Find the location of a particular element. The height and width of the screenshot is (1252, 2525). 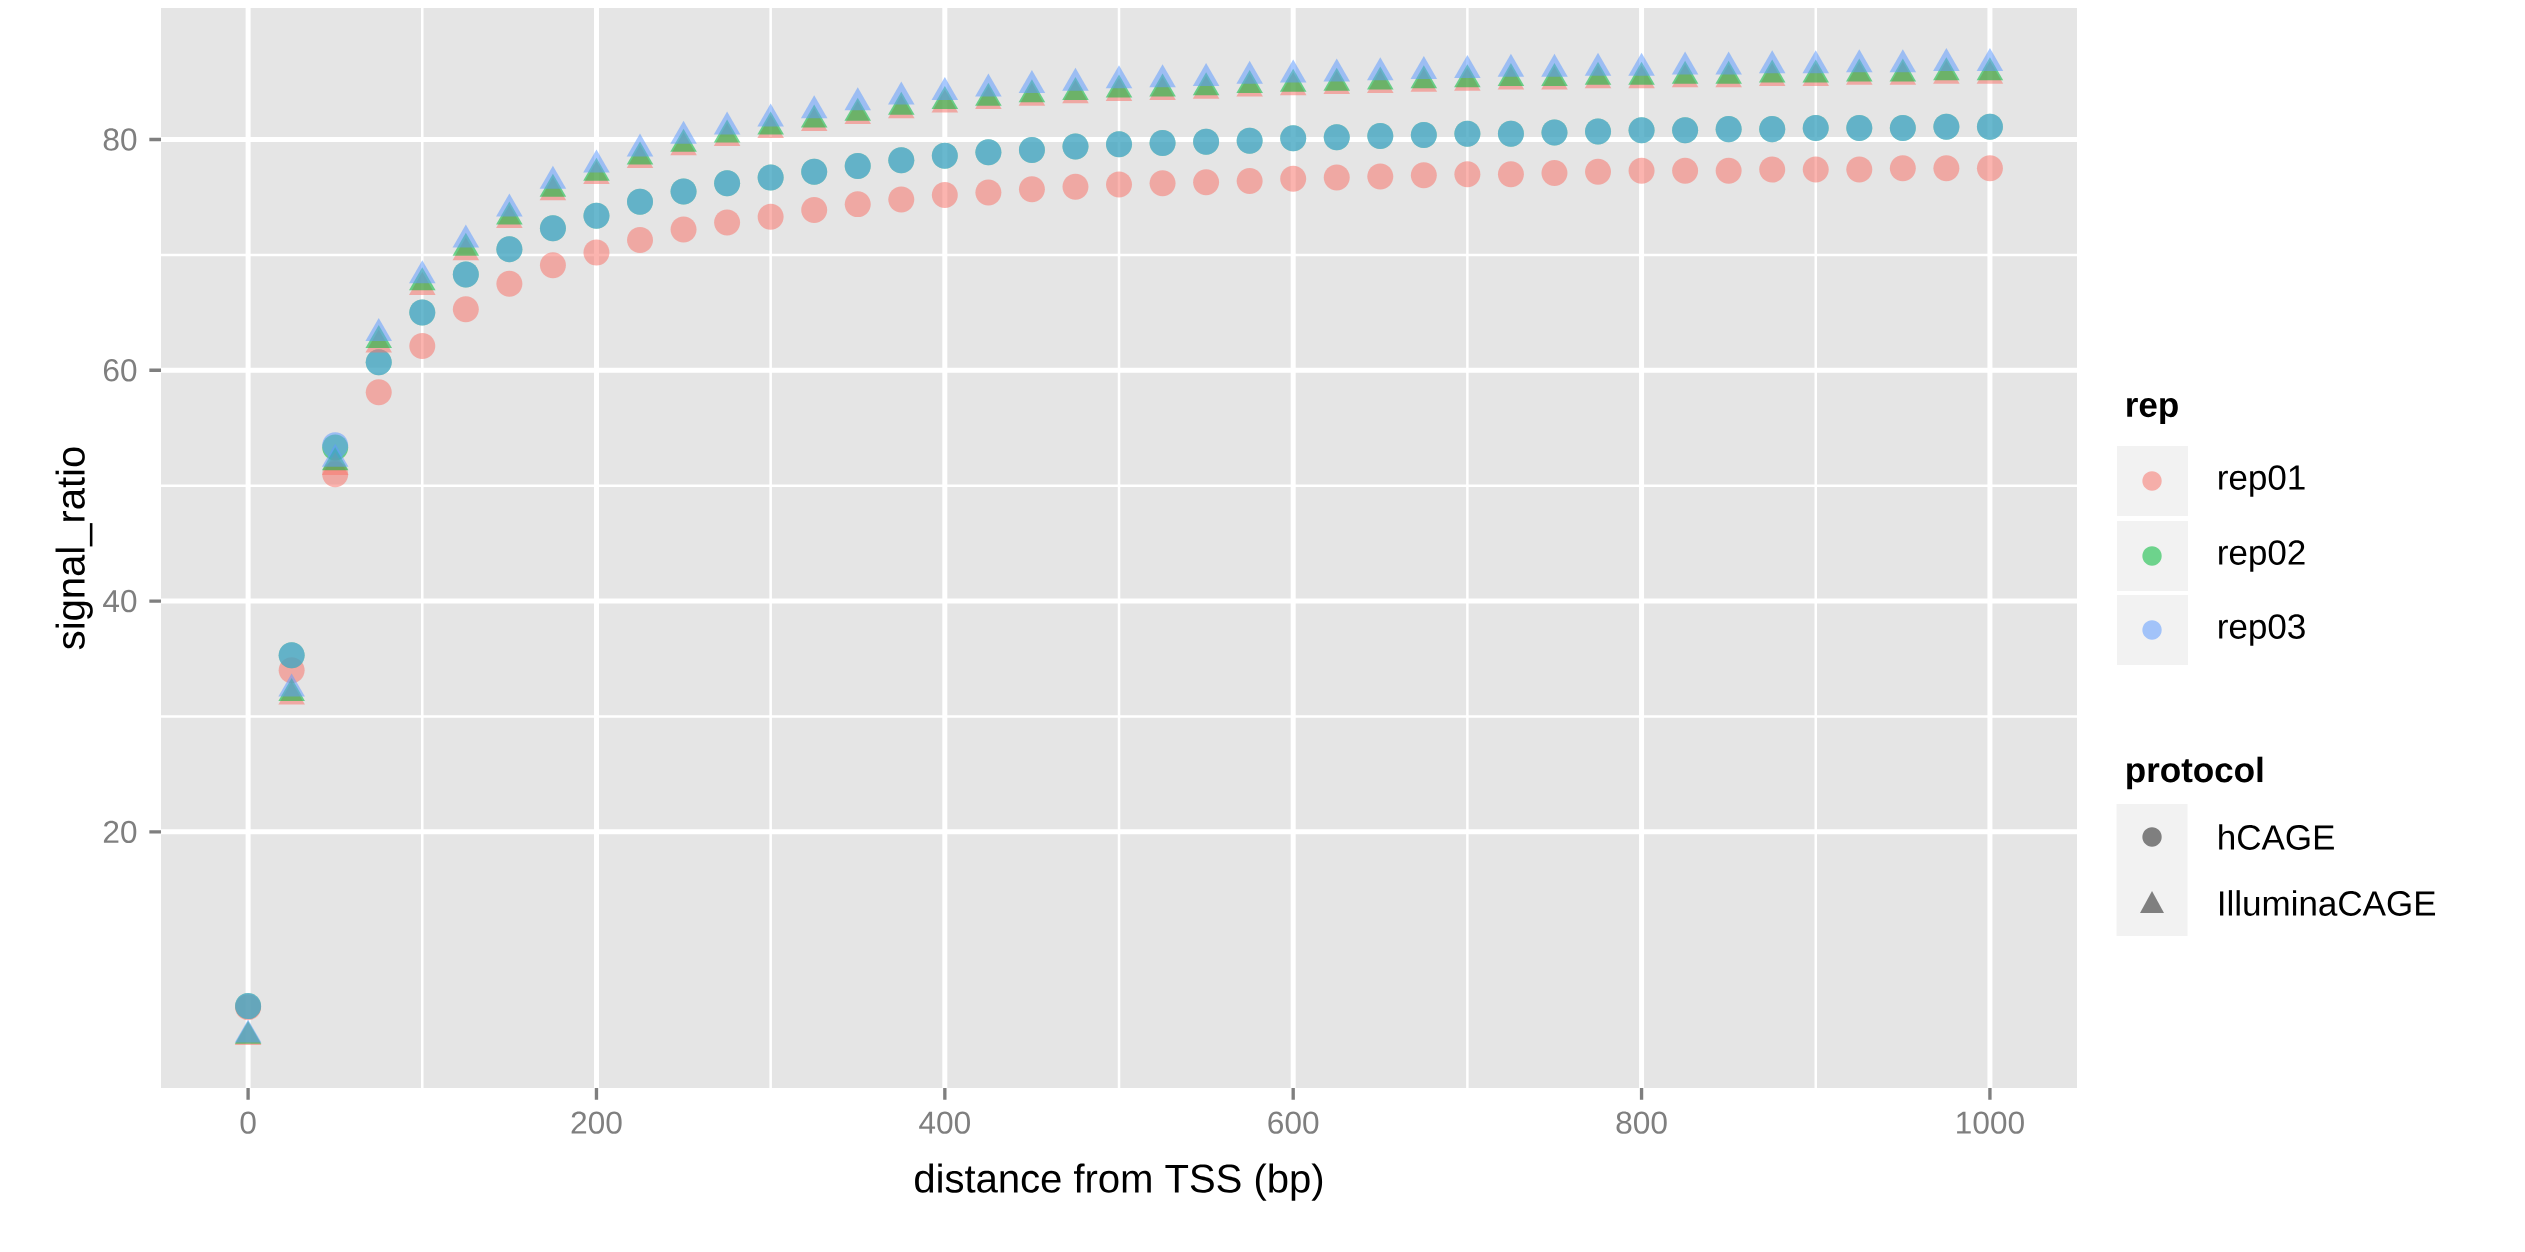

legend-title: rep is located at coordinates (2152, 411).